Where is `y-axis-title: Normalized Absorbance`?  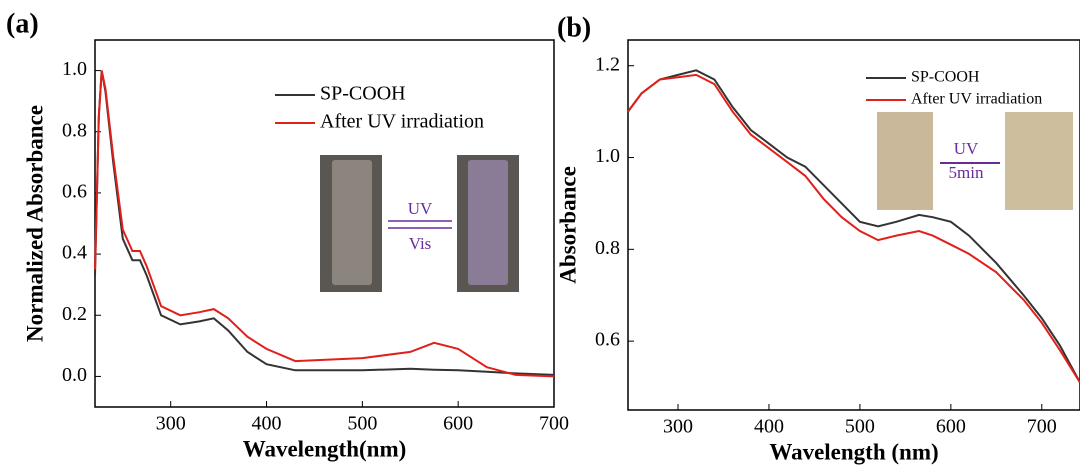 y-axis-title: Normalized Absorbance is located at coordinates (34, 223).